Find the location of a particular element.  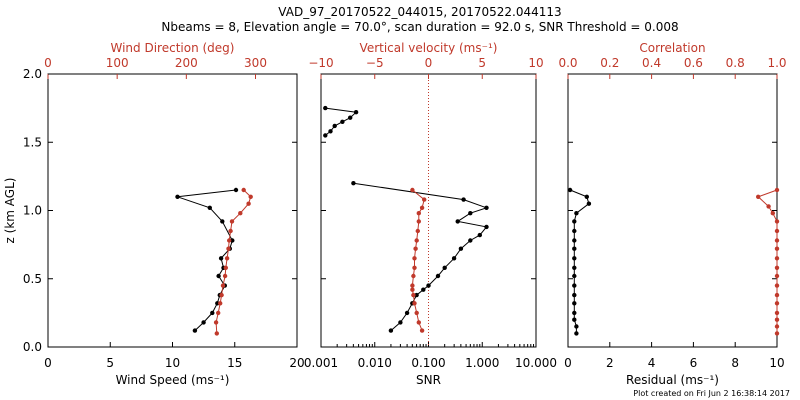

panel1-series-red-line is located at coordinates (233, 261).